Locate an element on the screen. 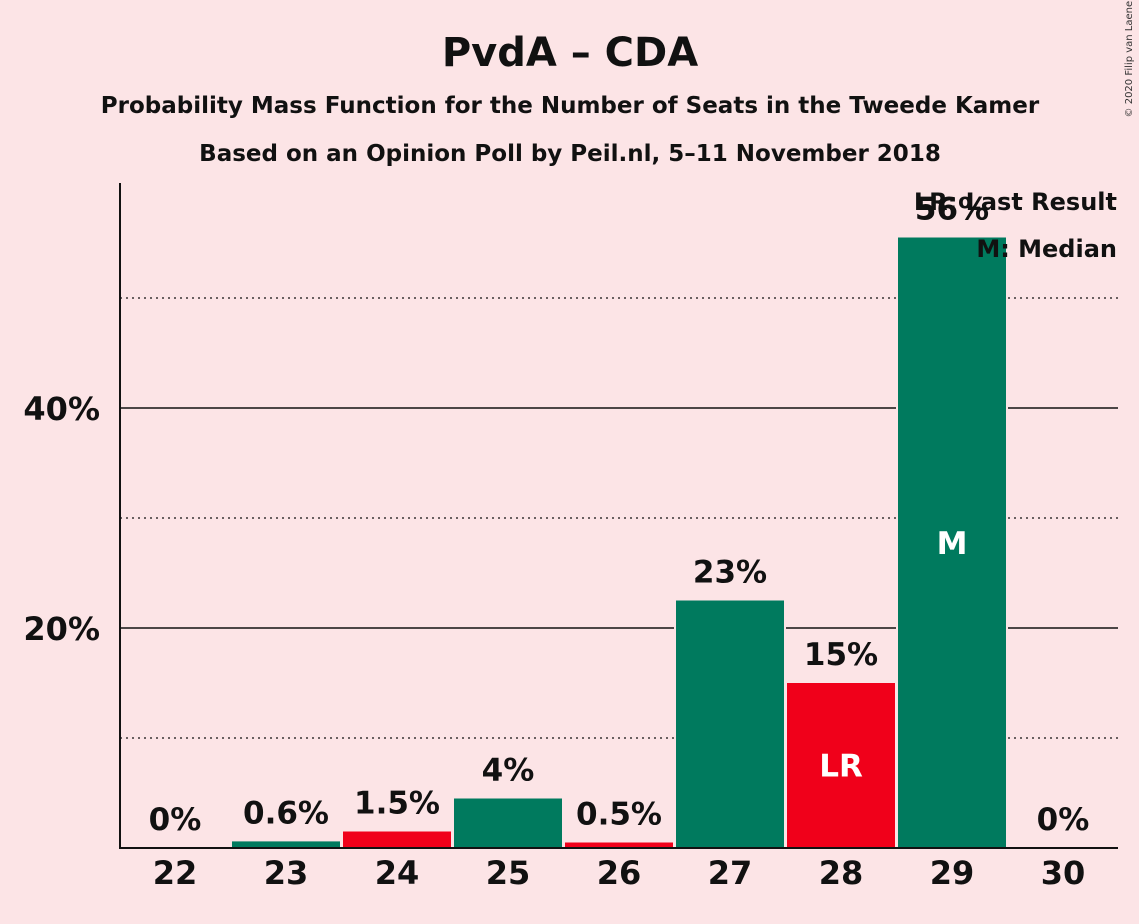 The height and width of the screenshot is (924, 1139). bar-inner-label: M is located at coordinates (952, 544).